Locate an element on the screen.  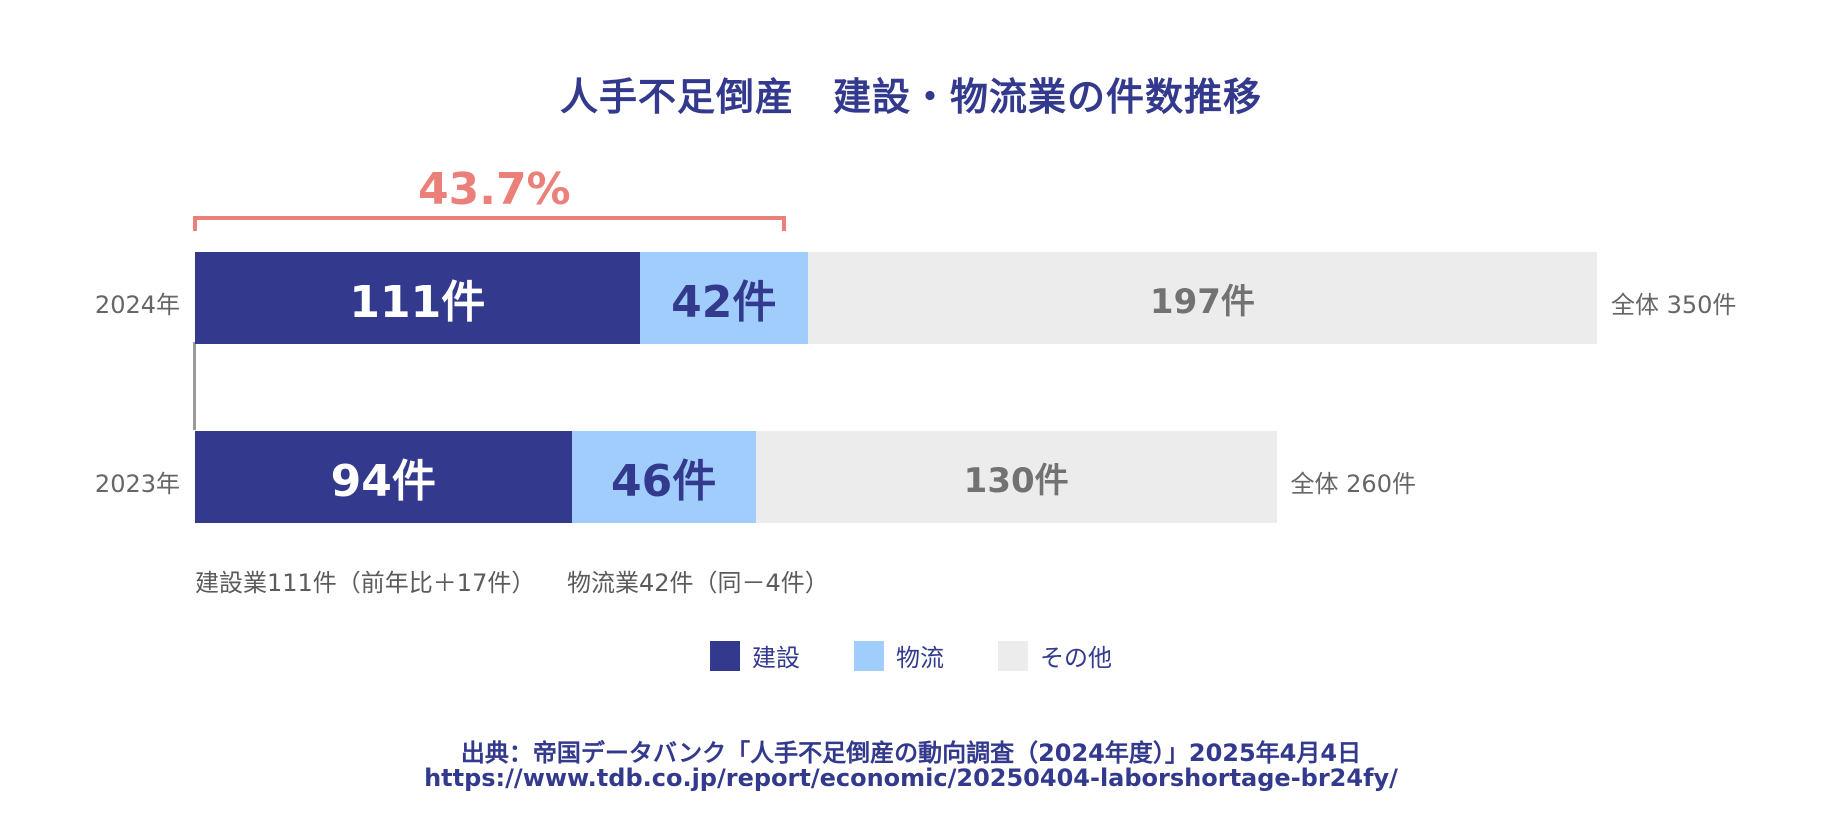
legend-item-construction: 建設 is located at coordinates (755, 655).